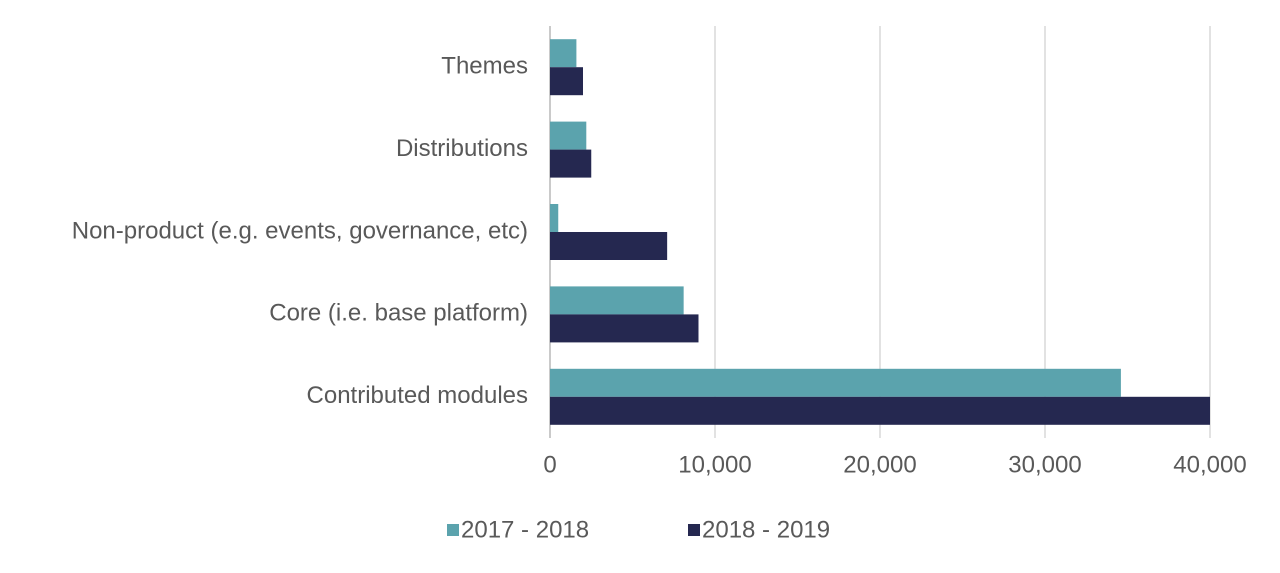  Describe the element at coordinates (398, 313) in the screenshot. I see `y-tick-label: Core (i.e. base platform)` at that location.